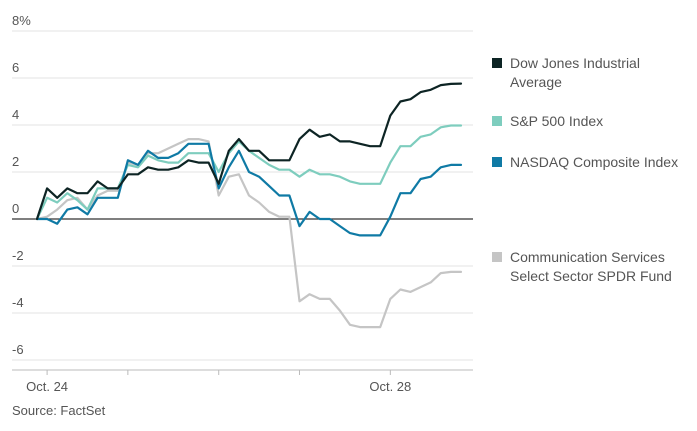 This screenshot has height=431, width=697. What do you see at coordinates (390, 386) in the screenshot?
I see `x-tick-label: Oct. 28` at bounding box center [390, 386].